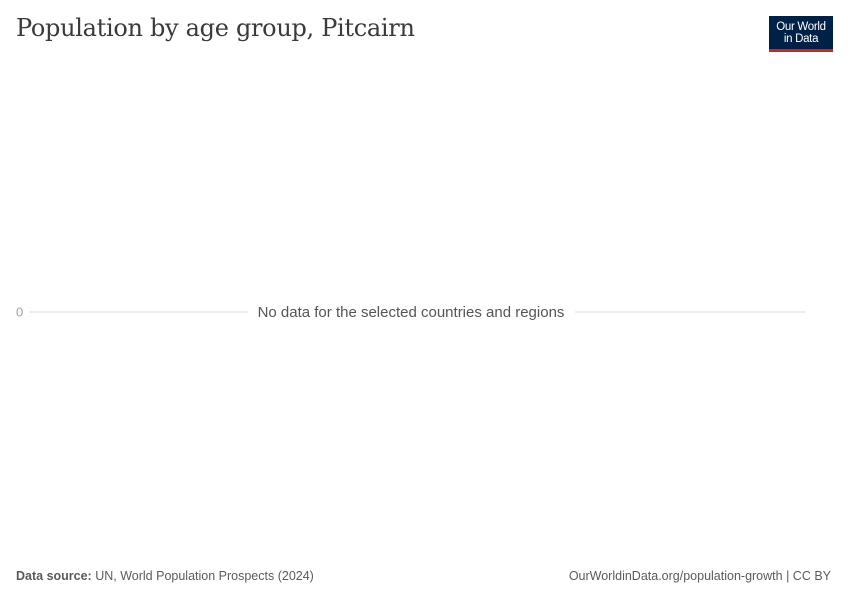 This screenshot has width=850, height=600. Describe the element at coordinates (801, 27) in the screenshot. I see `logo-line-1: Our World` at that location.